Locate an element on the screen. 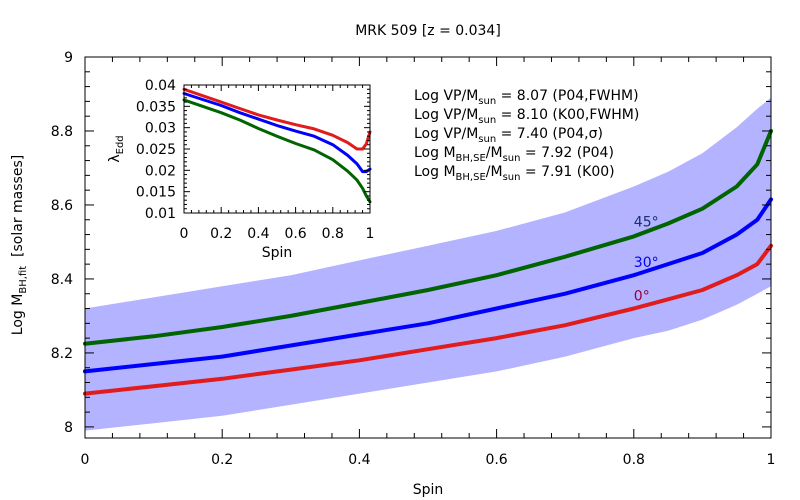 Image resolution: width=800 pixels, height=500 pixels. curve-label-0deg: 0° is located at coordinates (642, 297).